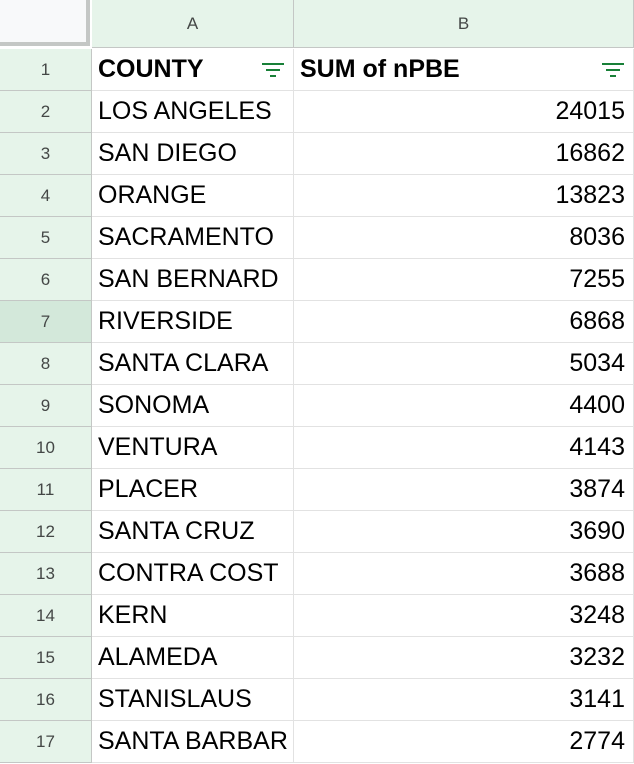 Image resolution: width=634 pixels, height=764 pixels. Describe the element at coordinates (464, 742) in the screenshot. I see `sum-cell: 2774` at that location.